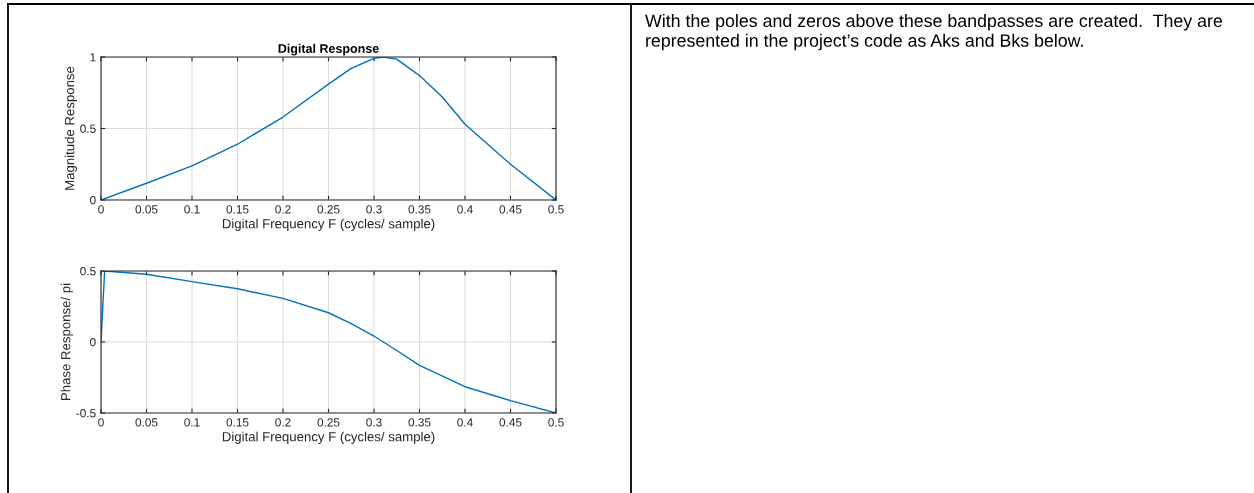 The height and width of the screenshot is (493, 1254). Describe the element at coordinates (934, 32) in the screenshot. I see `text: With the poles and zeros above these bandpasses are created. They are represented in the project’s code as Aks and Bks below.` at that location.